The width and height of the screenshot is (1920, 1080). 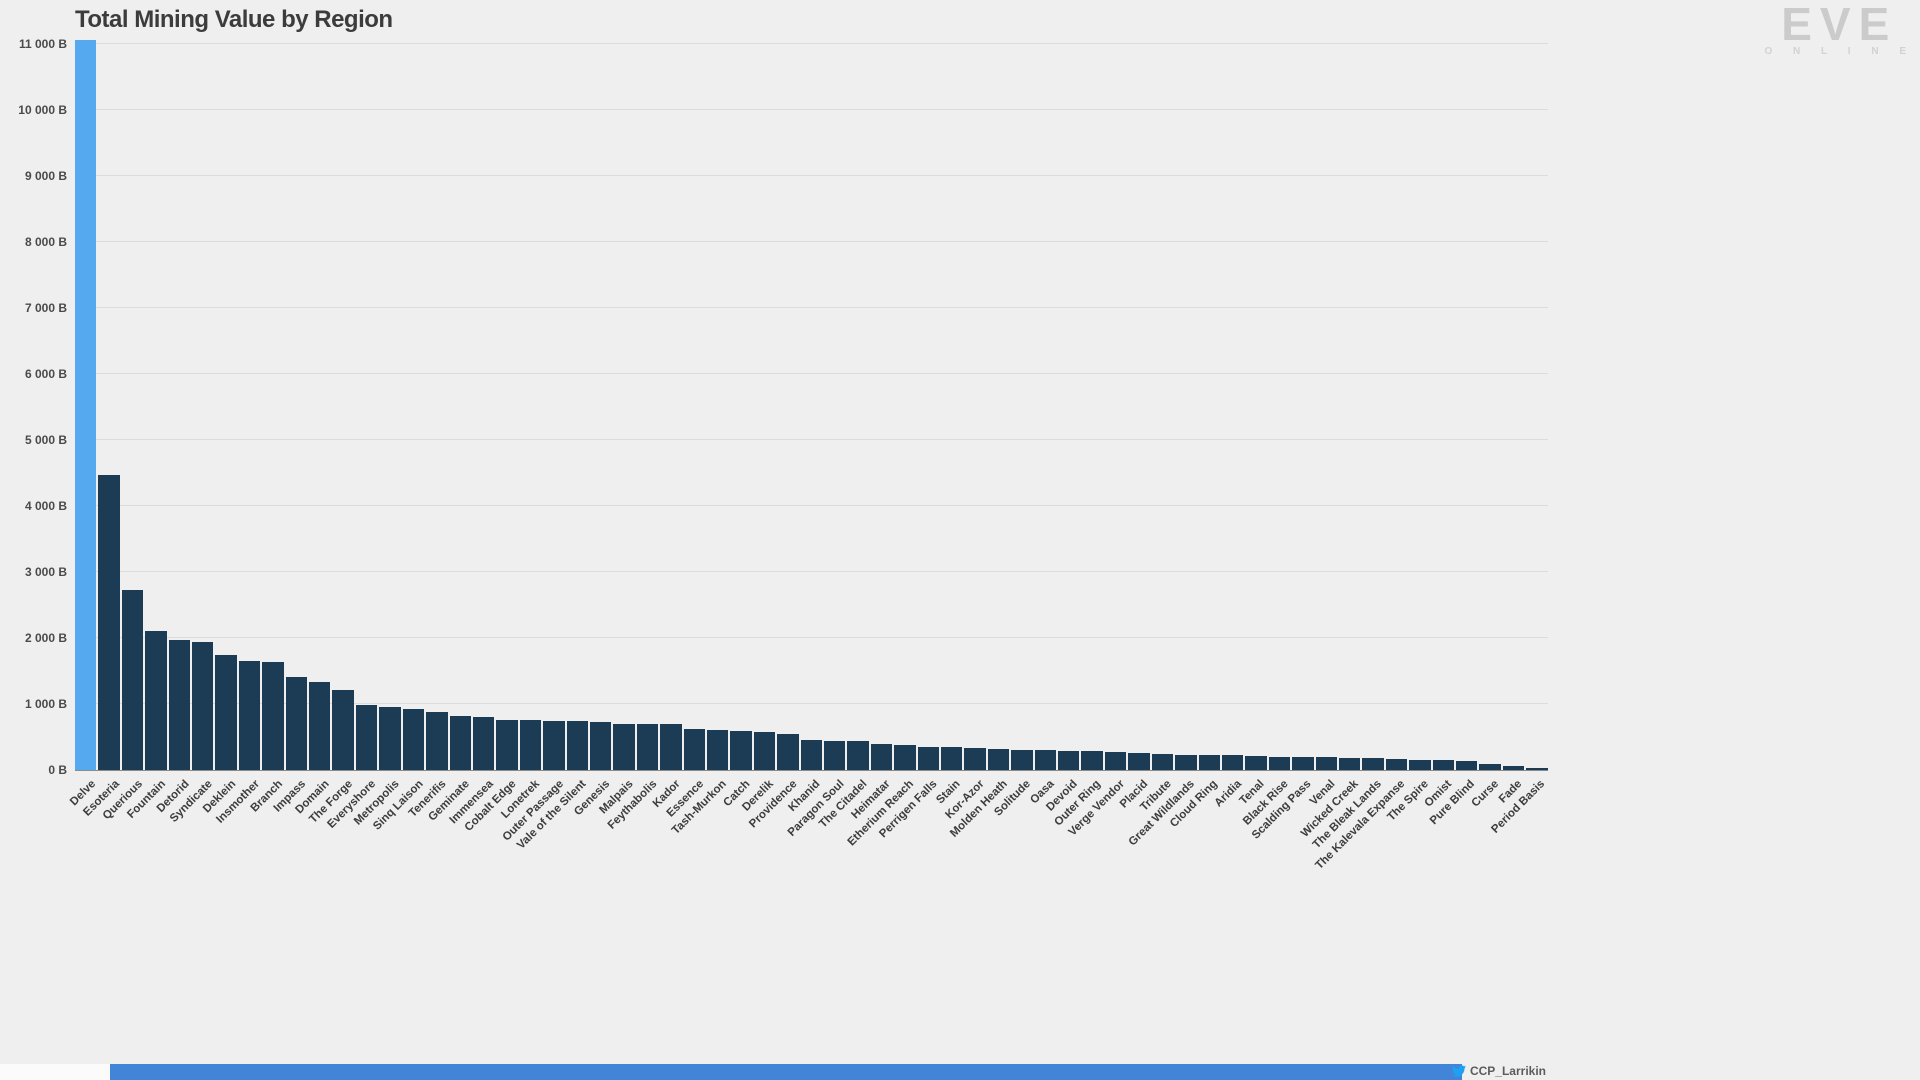 I want to click on bar-heimatar, so click(x=881, y=756).